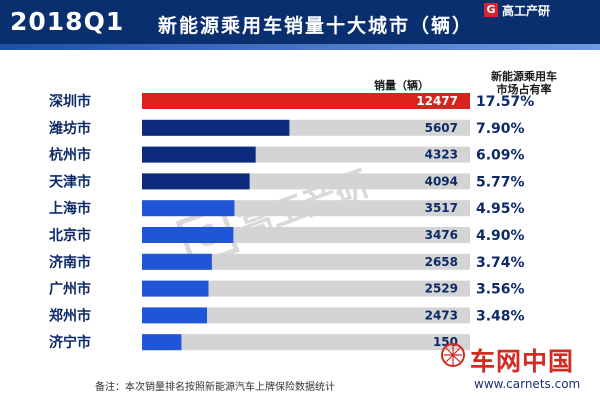 The width and height of the screenshot is (600, 400). Describe the element at coordinates (441, 208) in the screenshot. I see `value-label: 3517` at that location.